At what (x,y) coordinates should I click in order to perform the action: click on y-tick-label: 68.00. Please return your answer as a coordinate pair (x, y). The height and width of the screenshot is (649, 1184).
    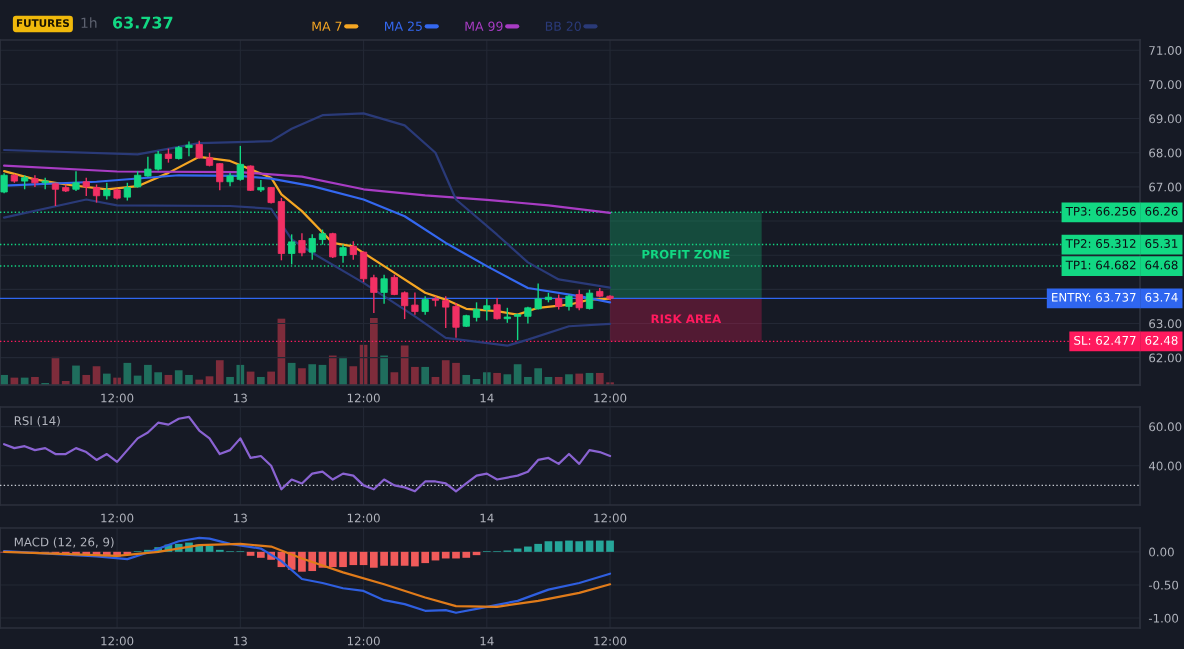
    Looking at the image, I should click on (1165, 153).